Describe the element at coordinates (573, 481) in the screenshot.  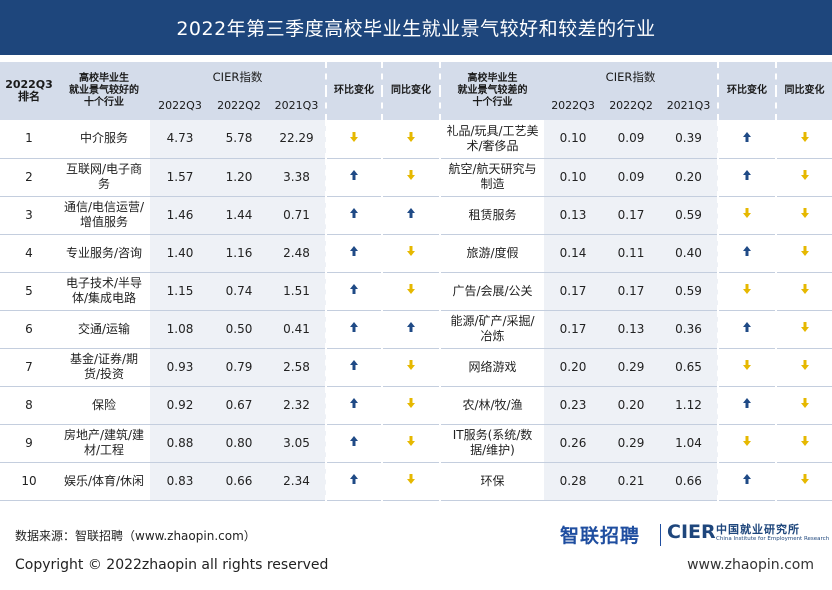
I see `bad-2022q3-value: 0.28` at that location.